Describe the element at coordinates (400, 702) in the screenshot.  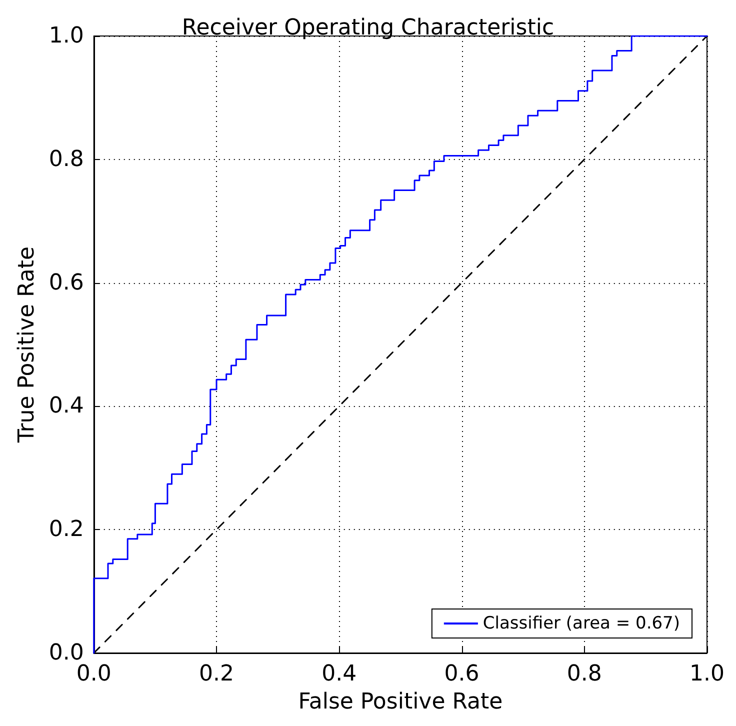
I see `x-axis-title: False Positive Rate` at that location.